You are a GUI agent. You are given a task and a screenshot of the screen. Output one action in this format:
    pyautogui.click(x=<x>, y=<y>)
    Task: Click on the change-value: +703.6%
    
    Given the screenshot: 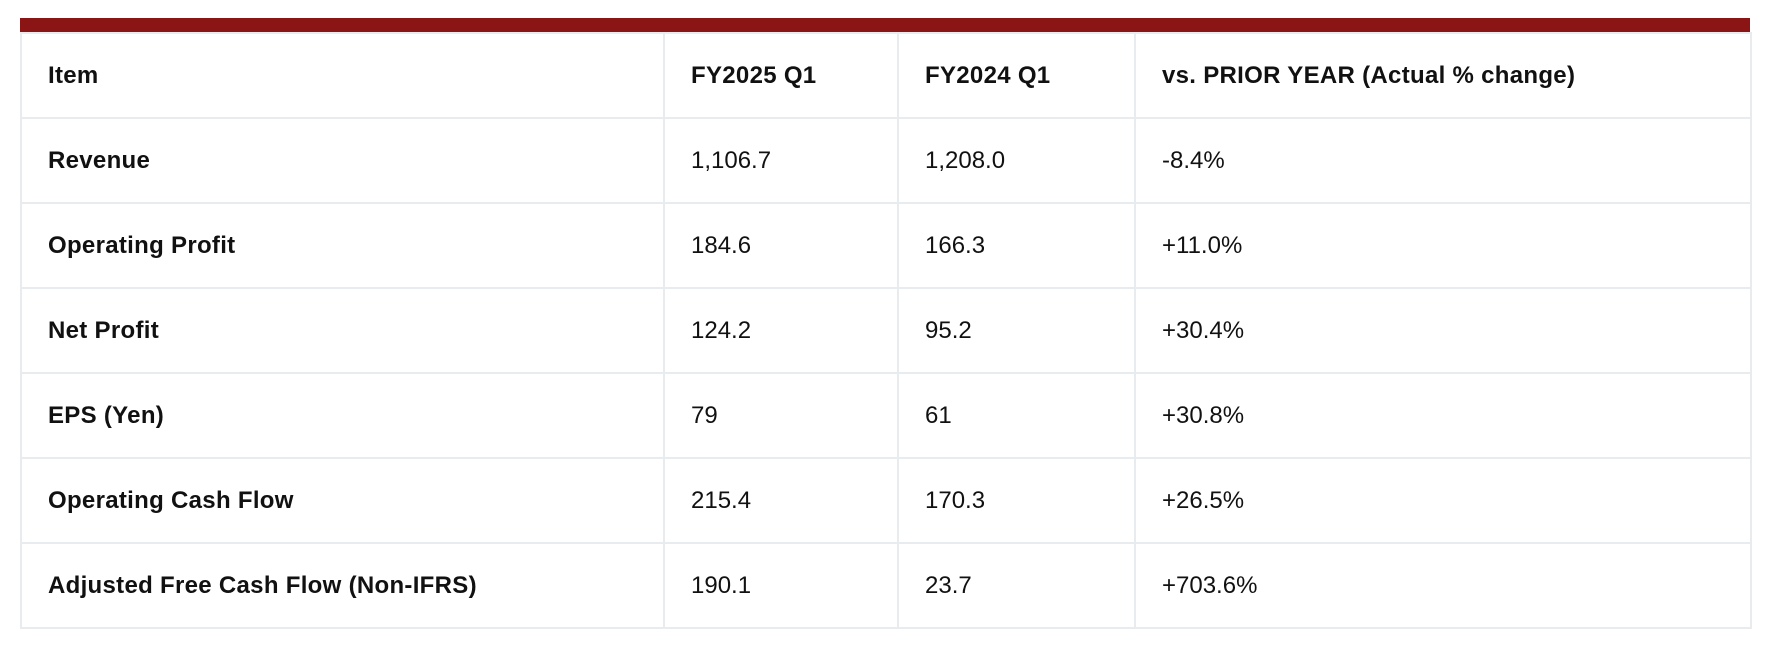 What is the action you would take?
    pyautogui.click(x=1443, y=585)
    